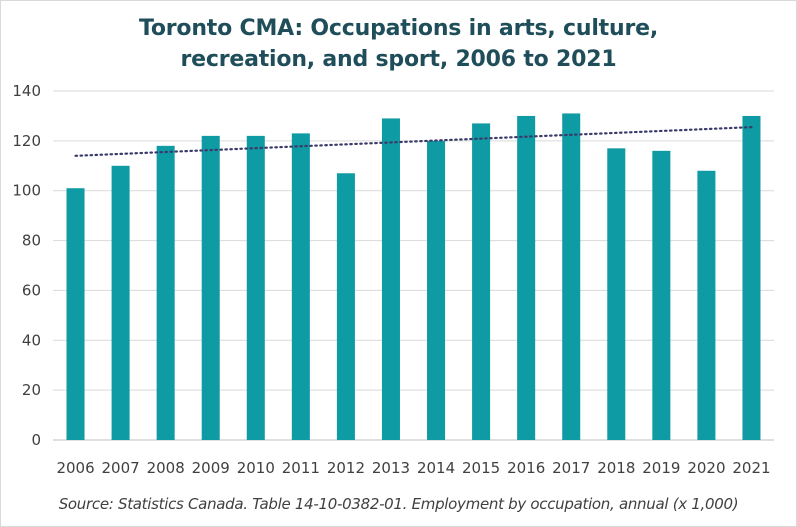  Describe the element at coordinates (436, 290) in the screenshot. I see `bar-2014` at that location.